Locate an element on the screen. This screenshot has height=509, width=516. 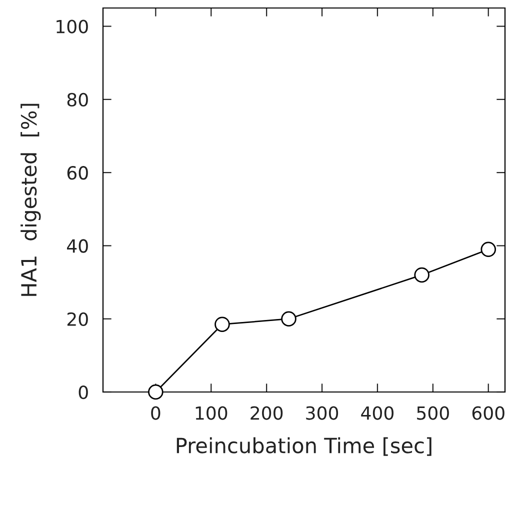
x-tick-label: 200 is located at coordinates (266, 413).